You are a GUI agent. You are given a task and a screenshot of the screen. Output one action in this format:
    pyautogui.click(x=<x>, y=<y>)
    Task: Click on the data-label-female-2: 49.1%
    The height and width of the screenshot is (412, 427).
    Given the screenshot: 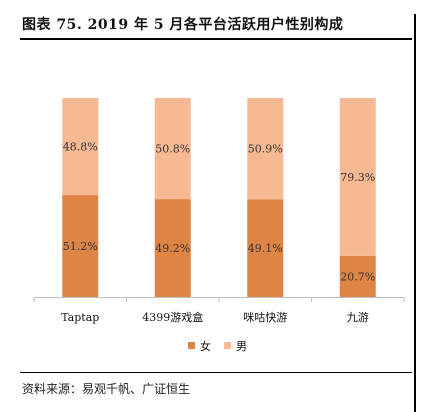 What is the action you would take?
    pyautogui.click(x=265, y=248)
    